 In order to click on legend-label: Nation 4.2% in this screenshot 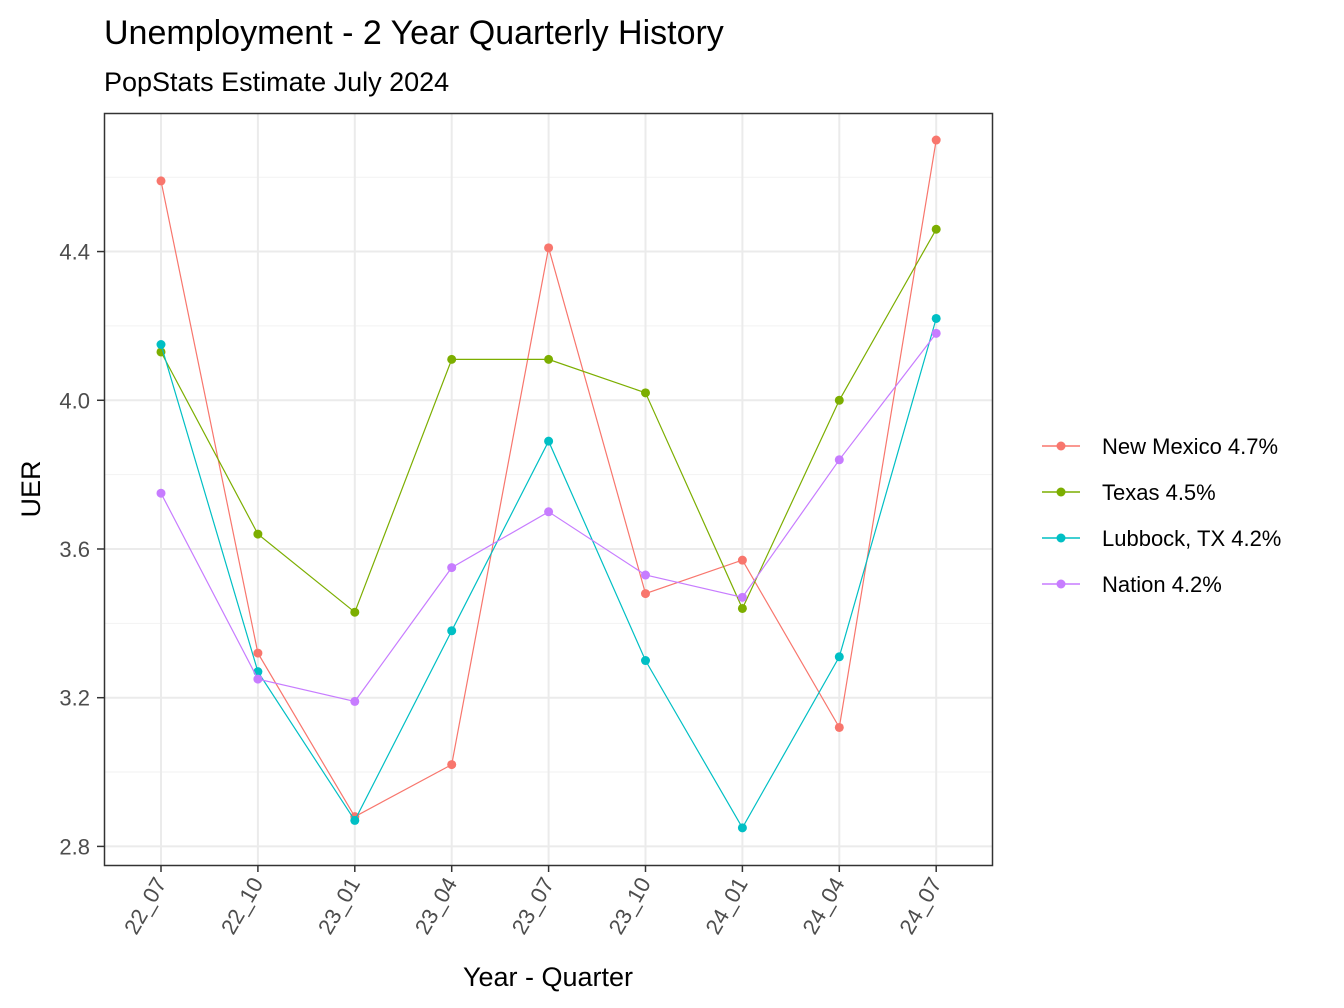, I will do `click(1162, 584)`.